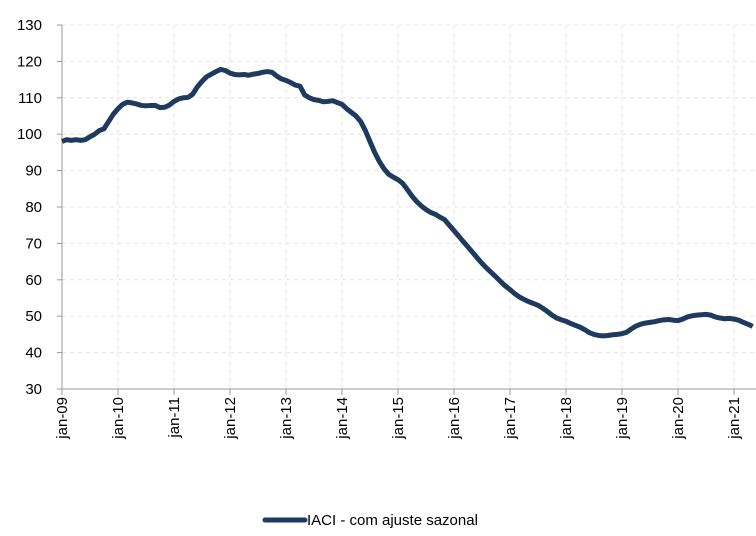 The width and height of the screenshot is (756, 536). I want to click on y-tick-label: 80, so click(33, 207).